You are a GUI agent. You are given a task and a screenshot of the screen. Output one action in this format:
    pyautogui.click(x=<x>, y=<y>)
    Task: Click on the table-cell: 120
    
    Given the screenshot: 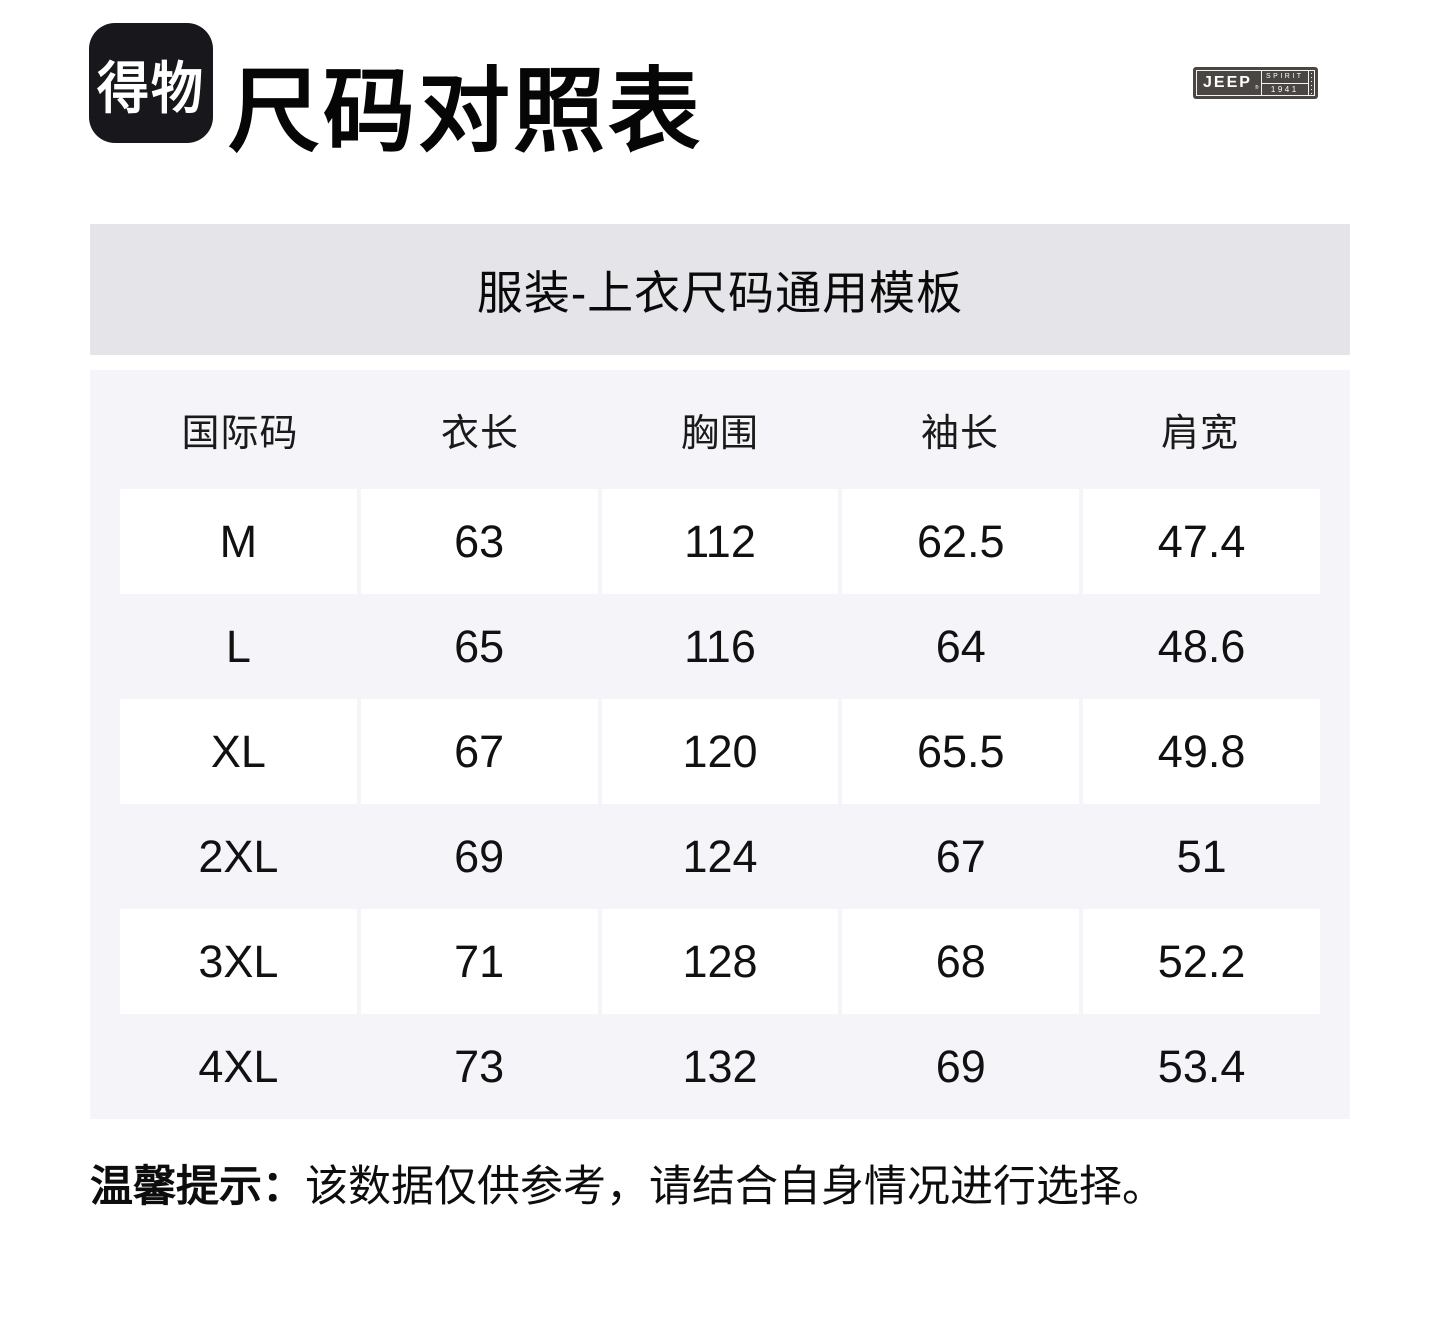 What is the action you would take?
    pyautogui.click(x=720, y=751)
    